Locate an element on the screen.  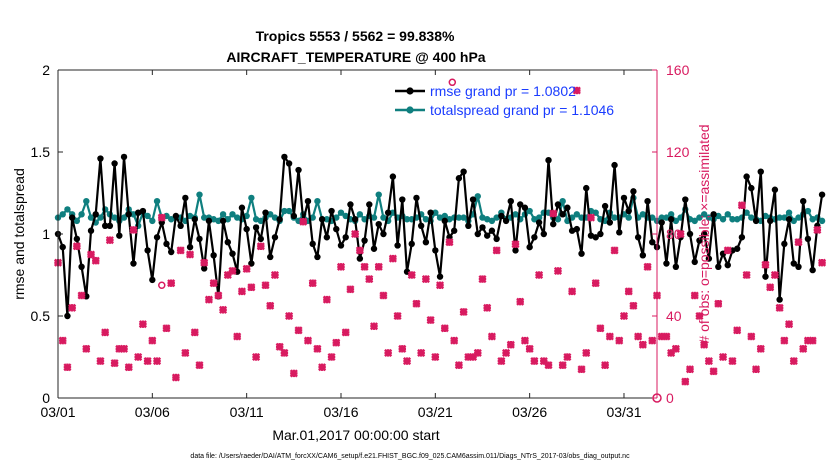
y-axis-right-label: # of obs: o=possible; ×=assimilated is located at coordinates (704, 233).